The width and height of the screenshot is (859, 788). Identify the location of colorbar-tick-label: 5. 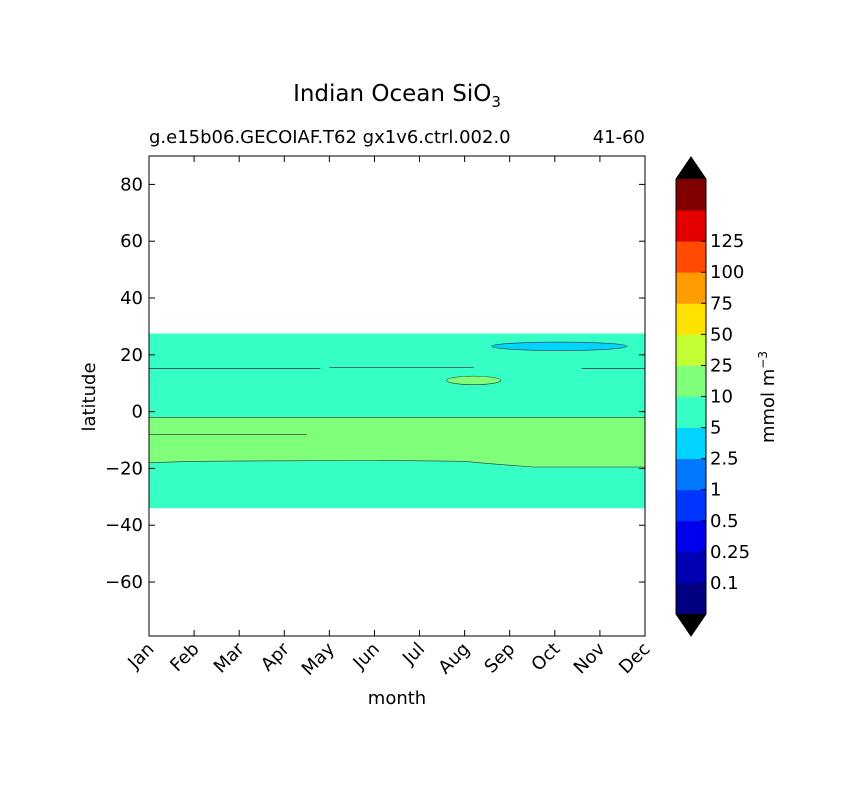
(715, 428).